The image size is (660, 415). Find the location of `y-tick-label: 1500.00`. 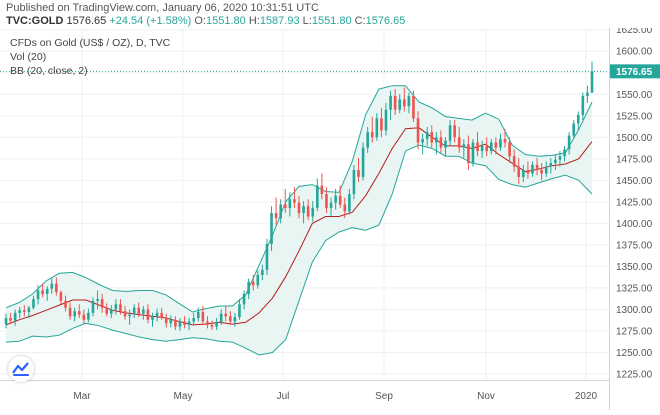

y-tick-label: 1500.00 is located at coordinates (634, 138).